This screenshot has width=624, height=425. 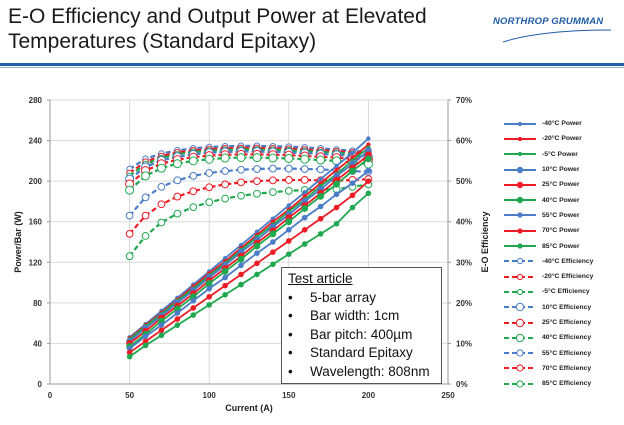 What do you see at coordinates (567, 353) in the screenshot?
I see `legend-label: 55°C Efficiency` at bounding box center [567, 353].